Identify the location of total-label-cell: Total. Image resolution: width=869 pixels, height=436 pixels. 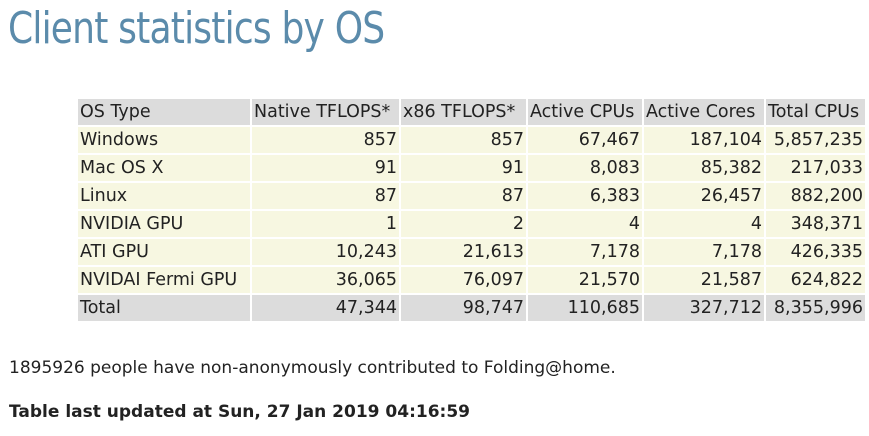
(164, 308).